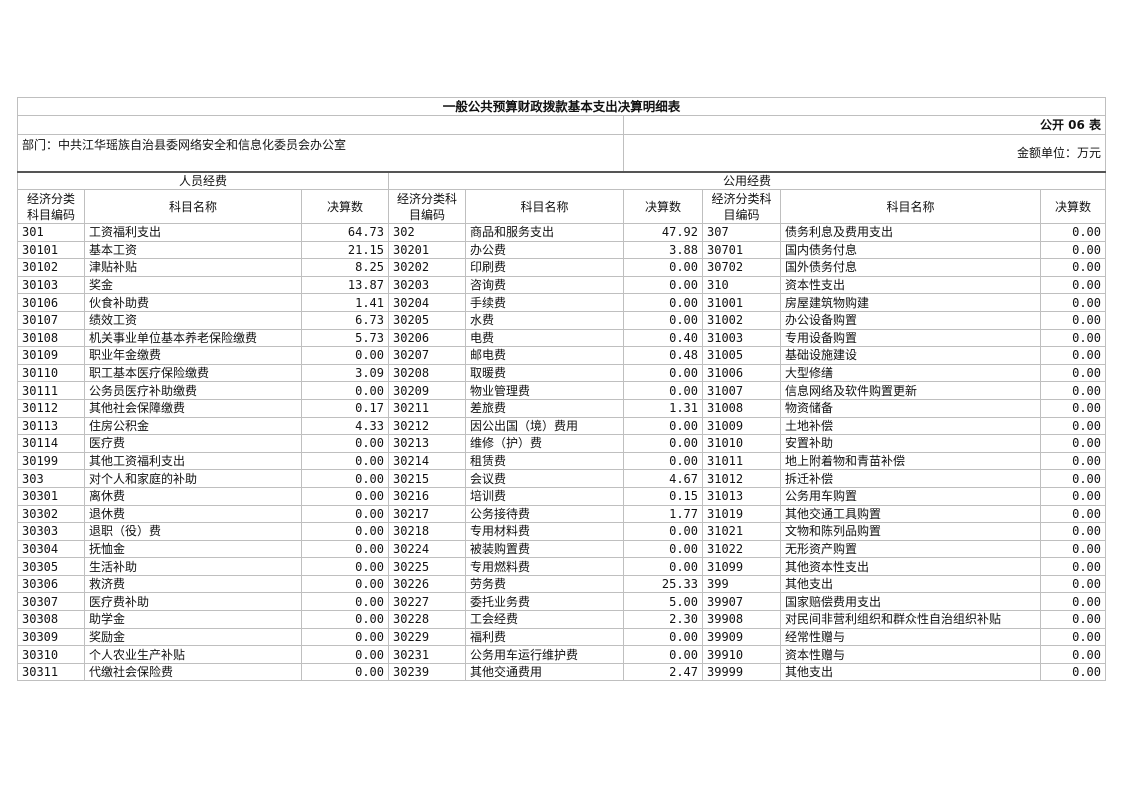 This screenshot has width=1122, height=793. Describe the element at coordinates (544, 443) in the screenshot. I see `name-cell: 维修（护）费` at that location.